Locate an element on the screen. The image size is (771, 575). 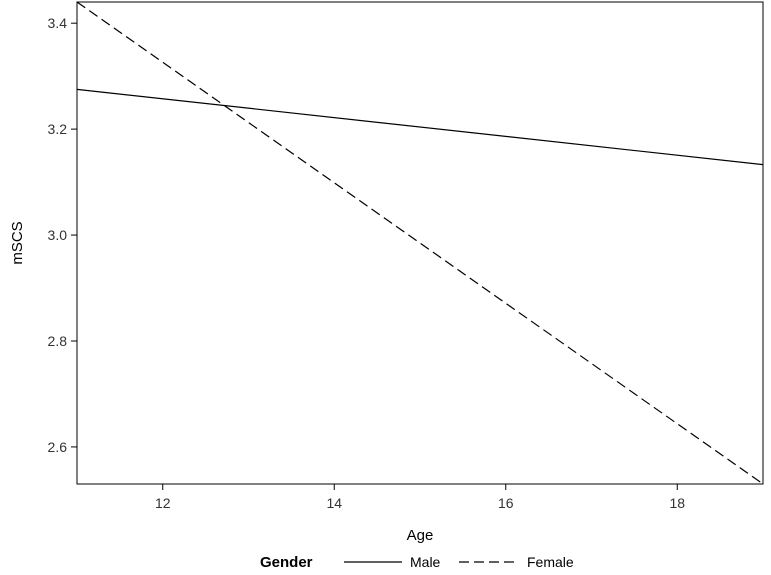
y-axis-title: mSCS is located at coordinates (17, 242).